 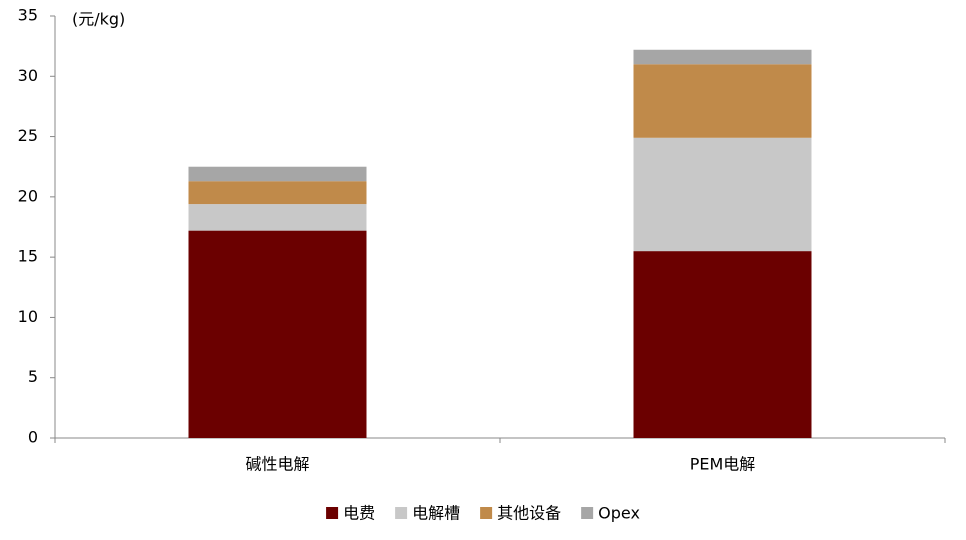 What do you see at coordinates (619, 513) in the screenshot?
I see `legend-label: Opex` at bounding box center [619, 513].